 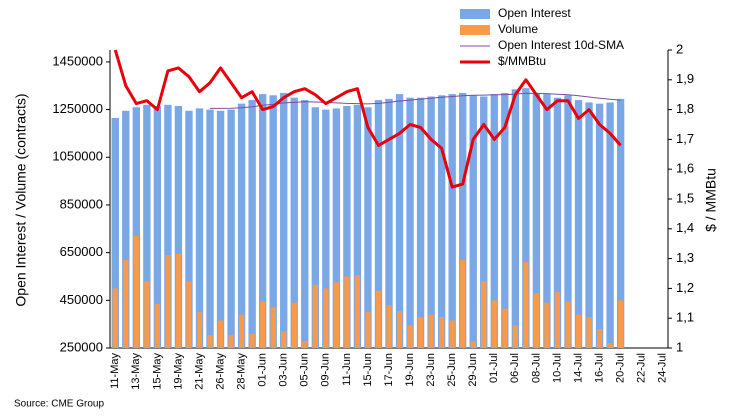 I want to click on x-tick-label: 01-Jul, so click(x=494, y=368).